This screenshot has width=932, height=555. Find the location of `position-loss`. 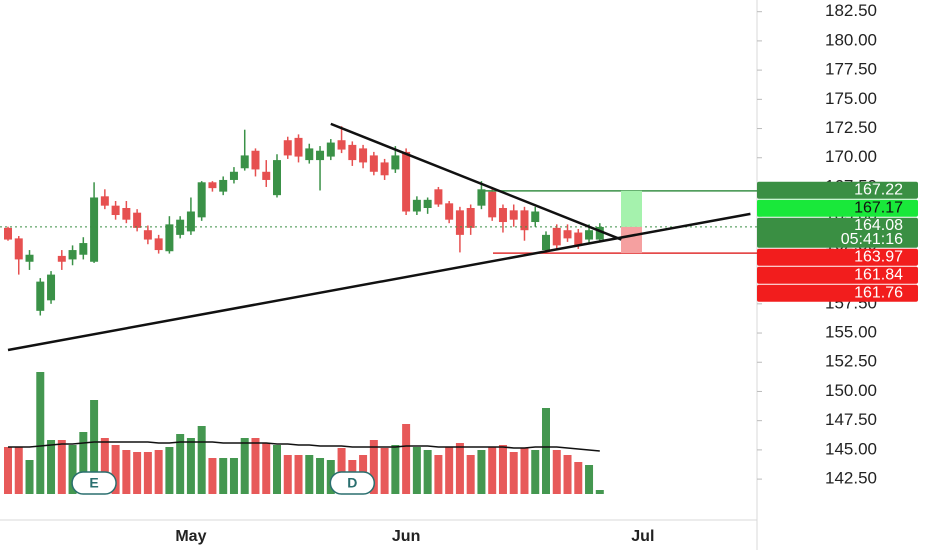

position-loss is located at coordinates (631, 240).